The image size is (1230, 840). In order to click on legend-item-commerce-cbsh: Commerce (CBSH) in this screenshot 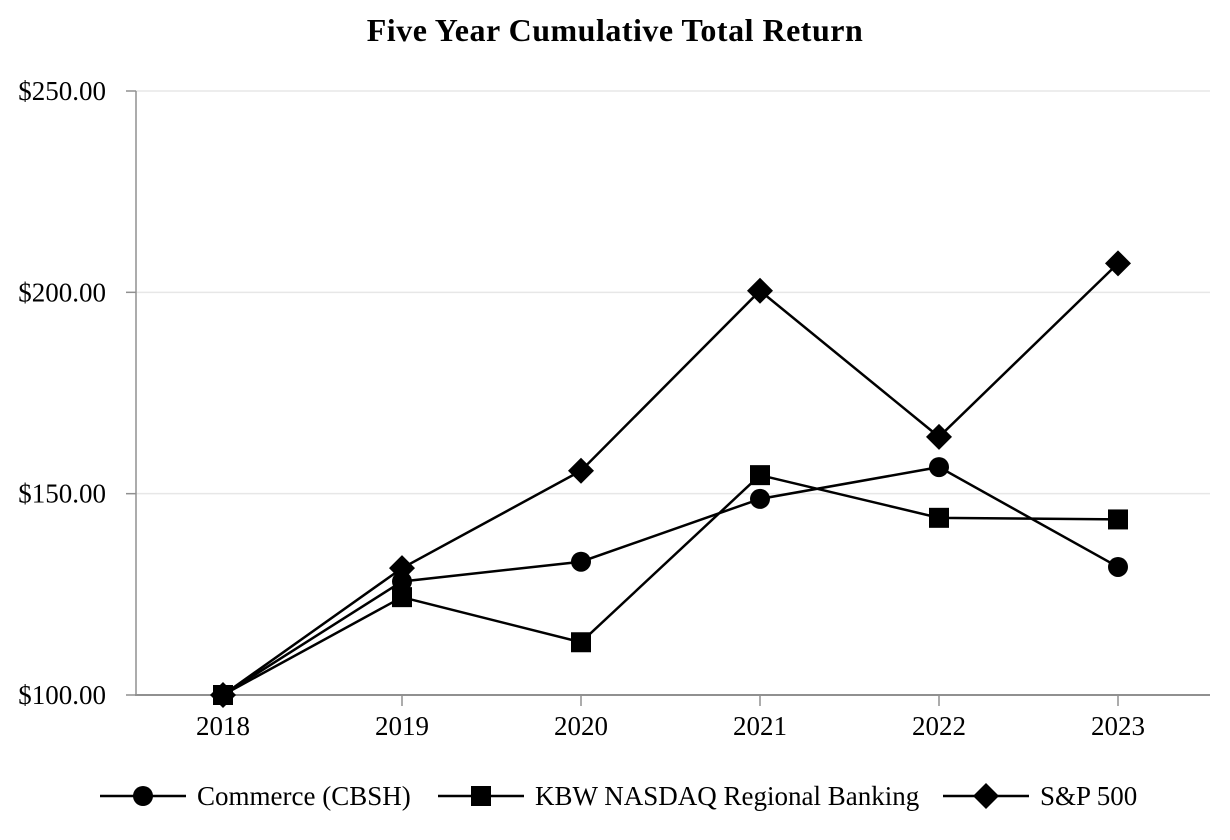, I will do `click(255, 796)`.